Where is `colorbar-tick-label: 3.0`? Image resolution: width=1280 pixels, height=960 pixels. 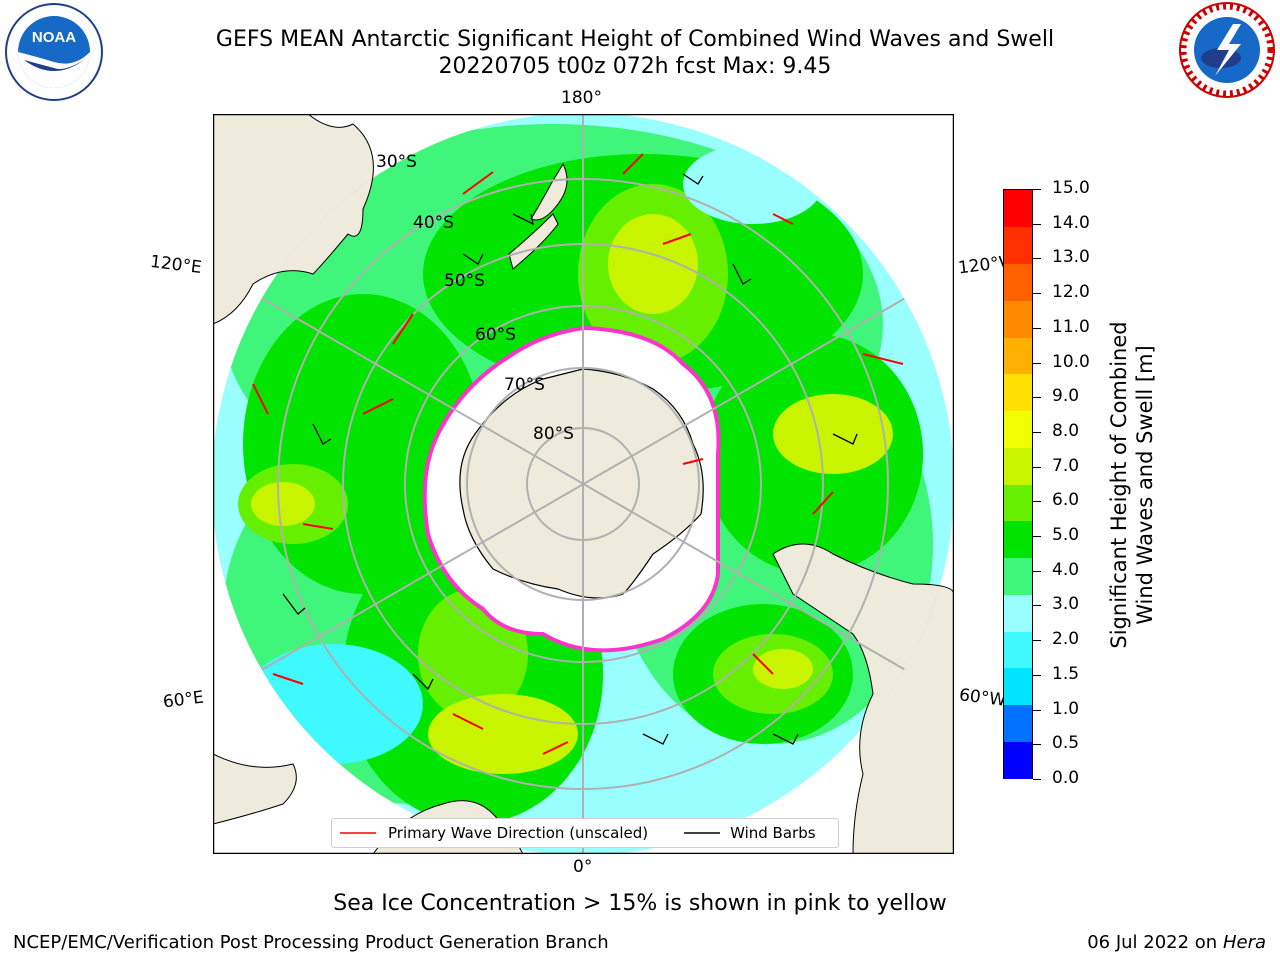
colorbar-tick-label: 3.0 is located at coordinates (1066, 604).